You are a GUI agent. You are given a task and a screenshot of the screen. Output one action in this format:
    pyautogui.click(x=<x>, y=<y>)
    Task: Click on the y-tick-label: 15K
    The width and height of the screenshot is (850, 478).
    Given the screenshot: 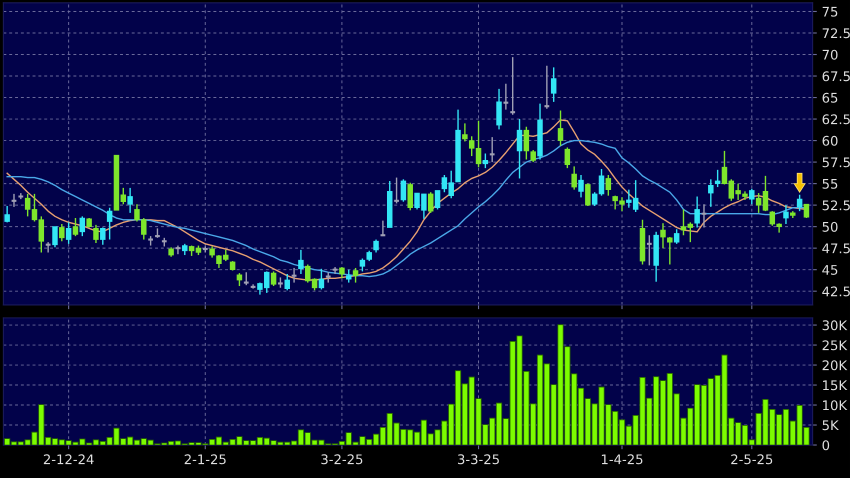 What is the action you would take?
    pyautogui.click(x=835, y=385)
    